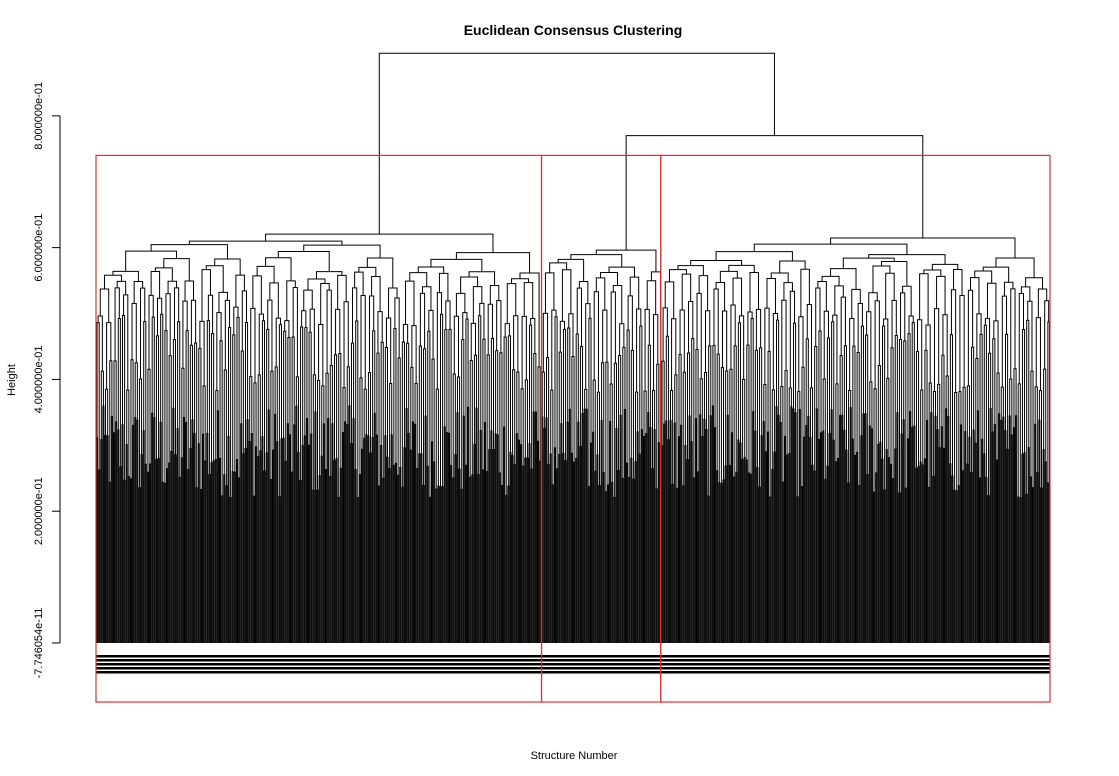 The width and height of the screenshot is (1119, 776). What do you see at coordinates (574, 756) in the screenshot?
I see `x-axis-label: Structure Number` at bounding box center [574, 756].